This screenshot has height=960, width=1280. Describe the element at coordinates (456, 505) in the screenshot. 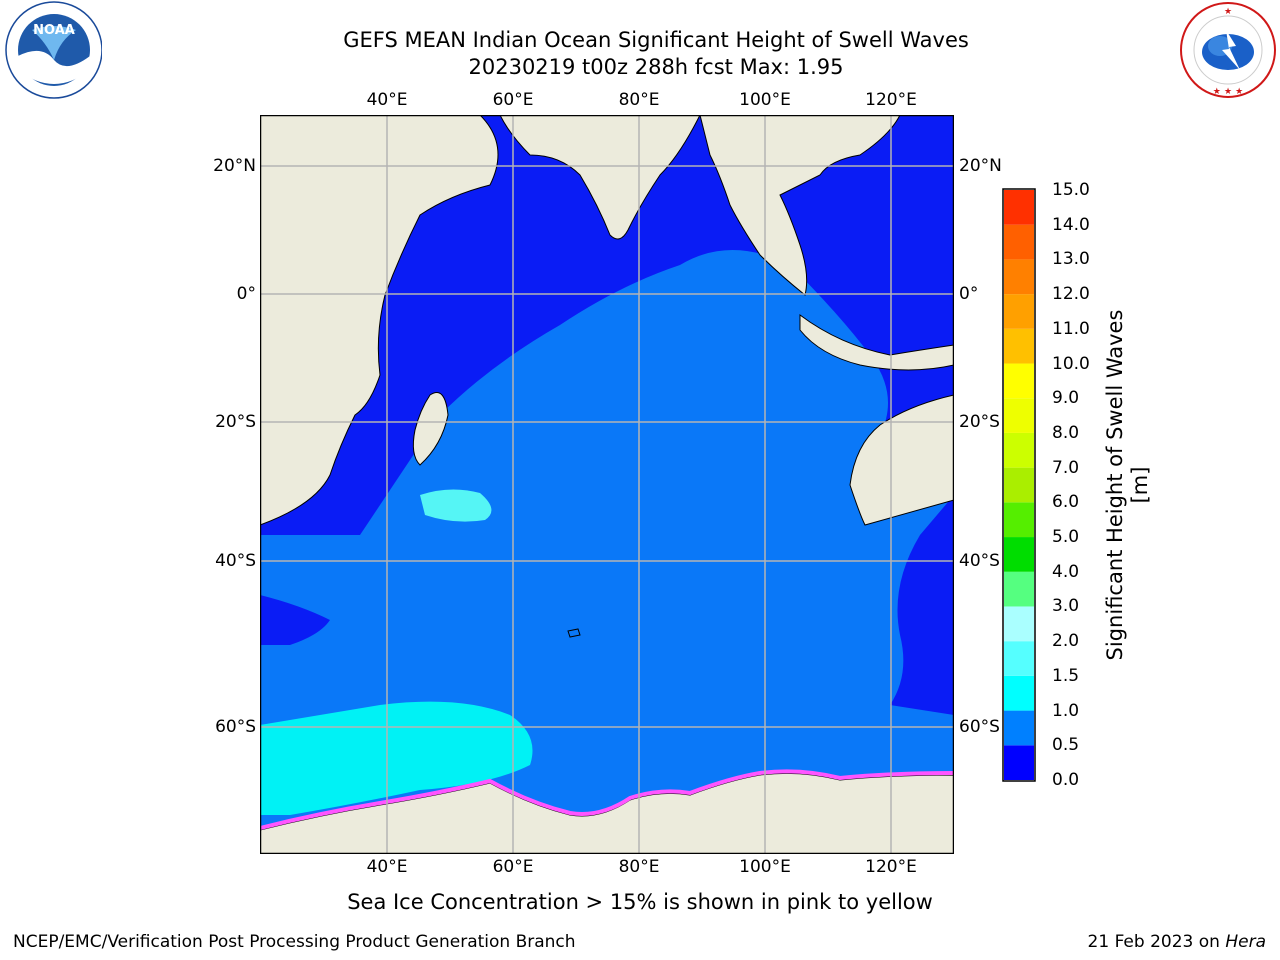

I see `swell-zone-light-cyan` at that location.